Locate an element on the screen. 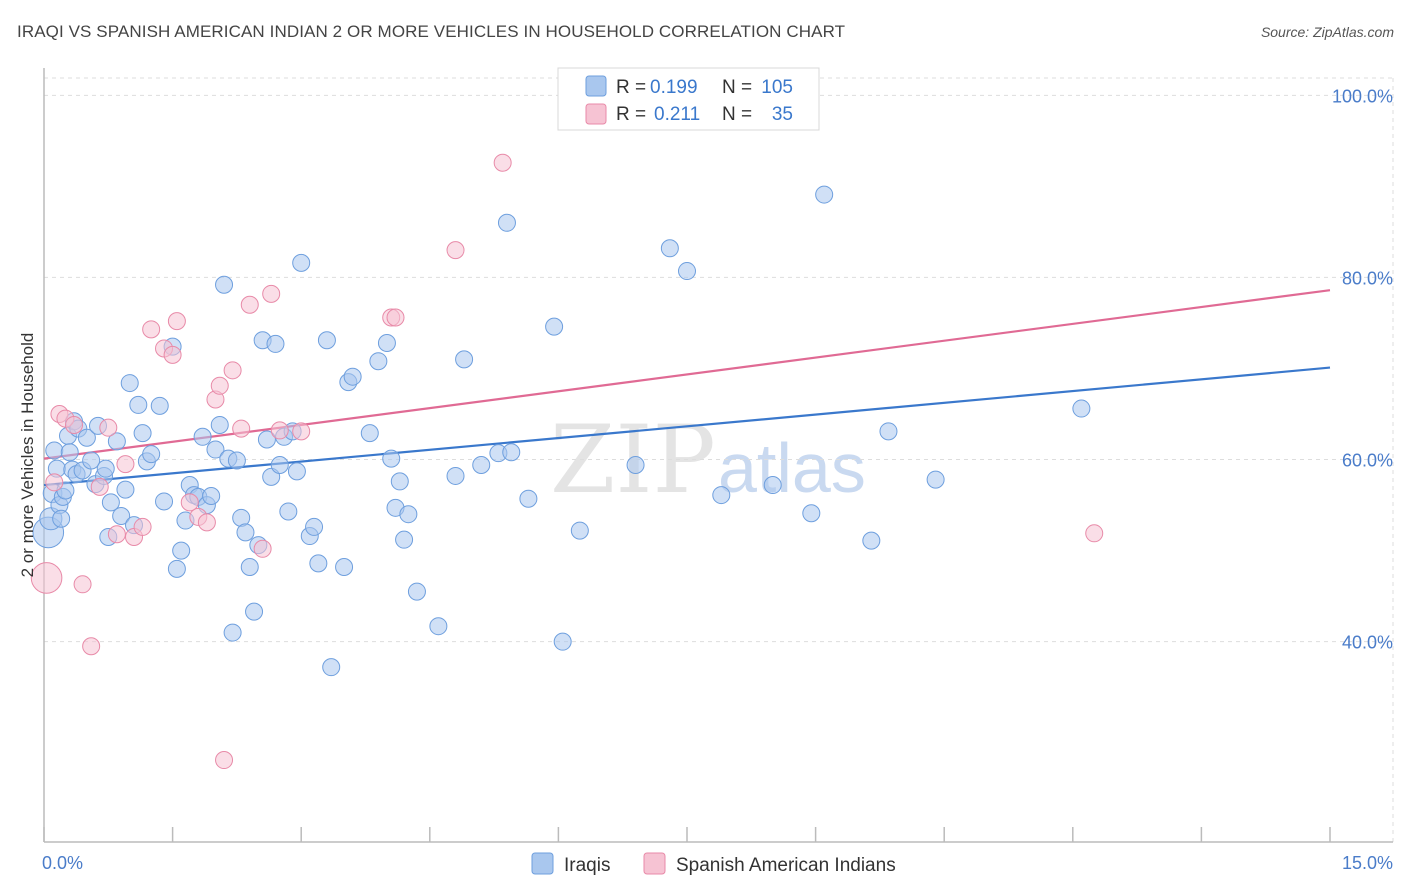 The image size is (1406, 892). legend-n-value-iraqis: 105 is located at coordinates (777, 87).